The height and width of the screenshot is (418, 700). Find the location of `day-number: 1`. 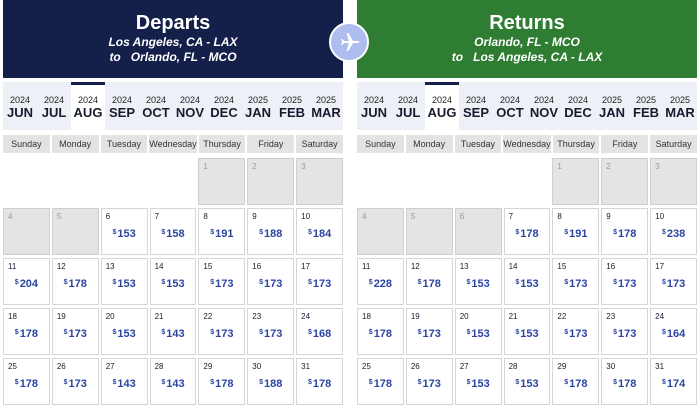

day-number: 1 is located at coordinates (559, 166).